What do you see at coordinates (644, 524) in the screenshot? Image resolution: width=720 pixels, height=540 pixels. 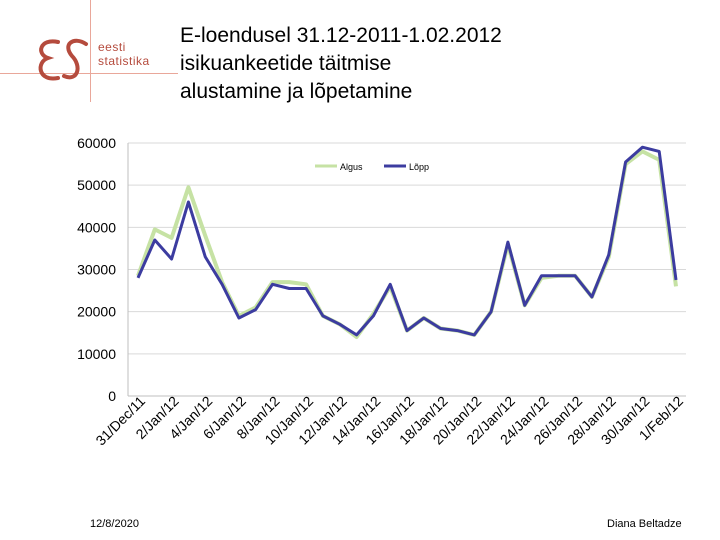 I see `footer-author: Diana Beltadze` at bounding box center [644, 524].